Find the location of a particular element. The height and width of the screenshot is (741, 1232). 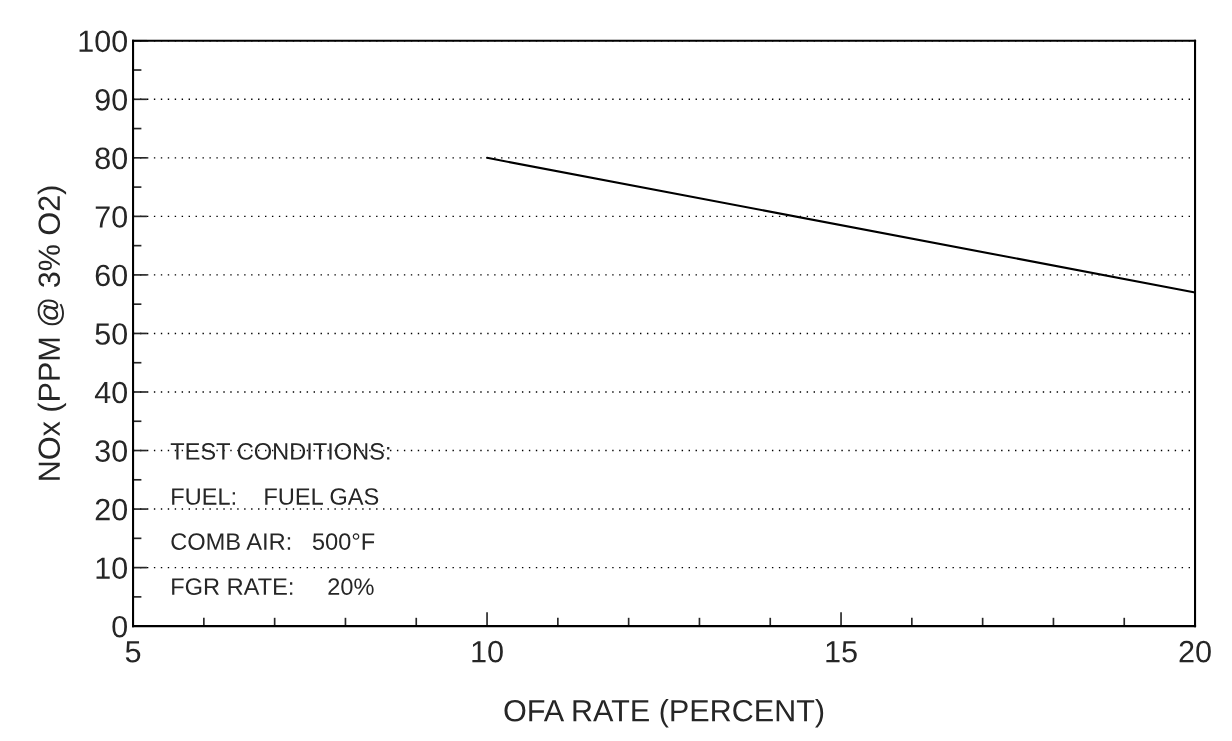

y-tick-label: 70 is located at coordinates (111, 217).